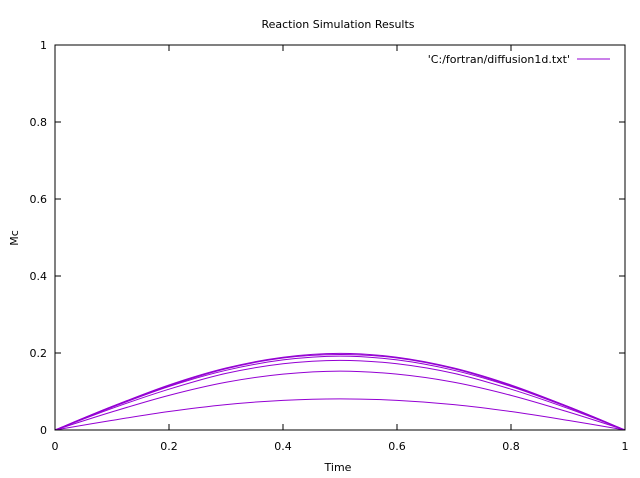  I want to click on y-tick-label: 0.2, so click(39, 353).